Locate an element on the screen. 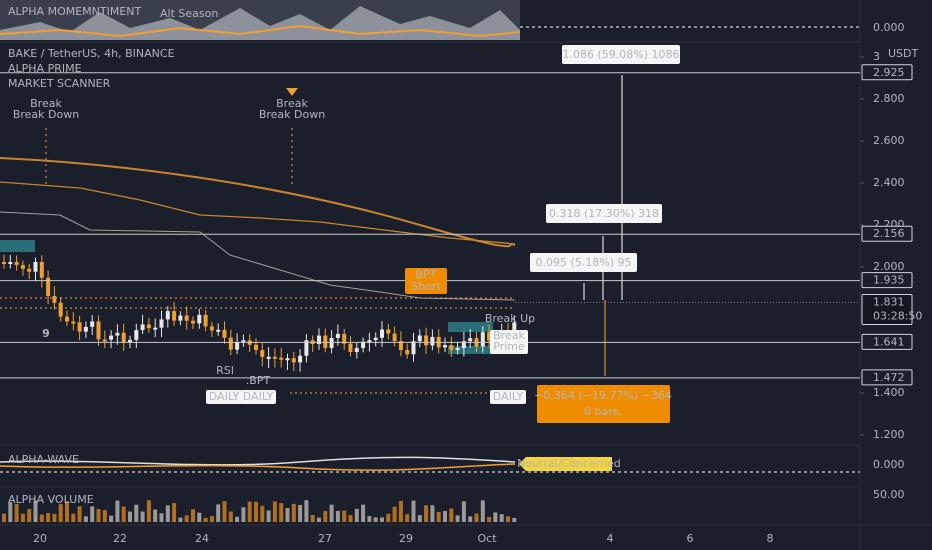 The width and height of the screenshot is (932, 550). price-tick-label: 2.000 is located at coordinates (889, 266).